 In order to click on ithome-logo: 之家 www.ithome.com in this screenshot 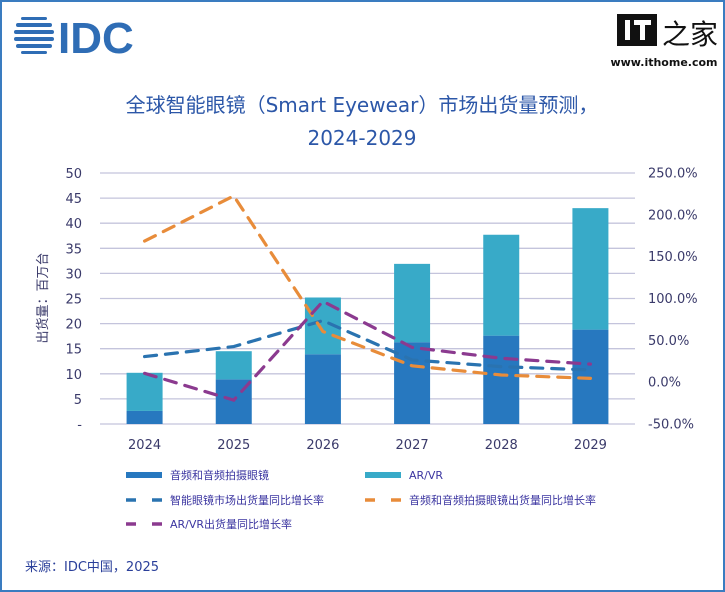, I will do `click(664, 41)`.